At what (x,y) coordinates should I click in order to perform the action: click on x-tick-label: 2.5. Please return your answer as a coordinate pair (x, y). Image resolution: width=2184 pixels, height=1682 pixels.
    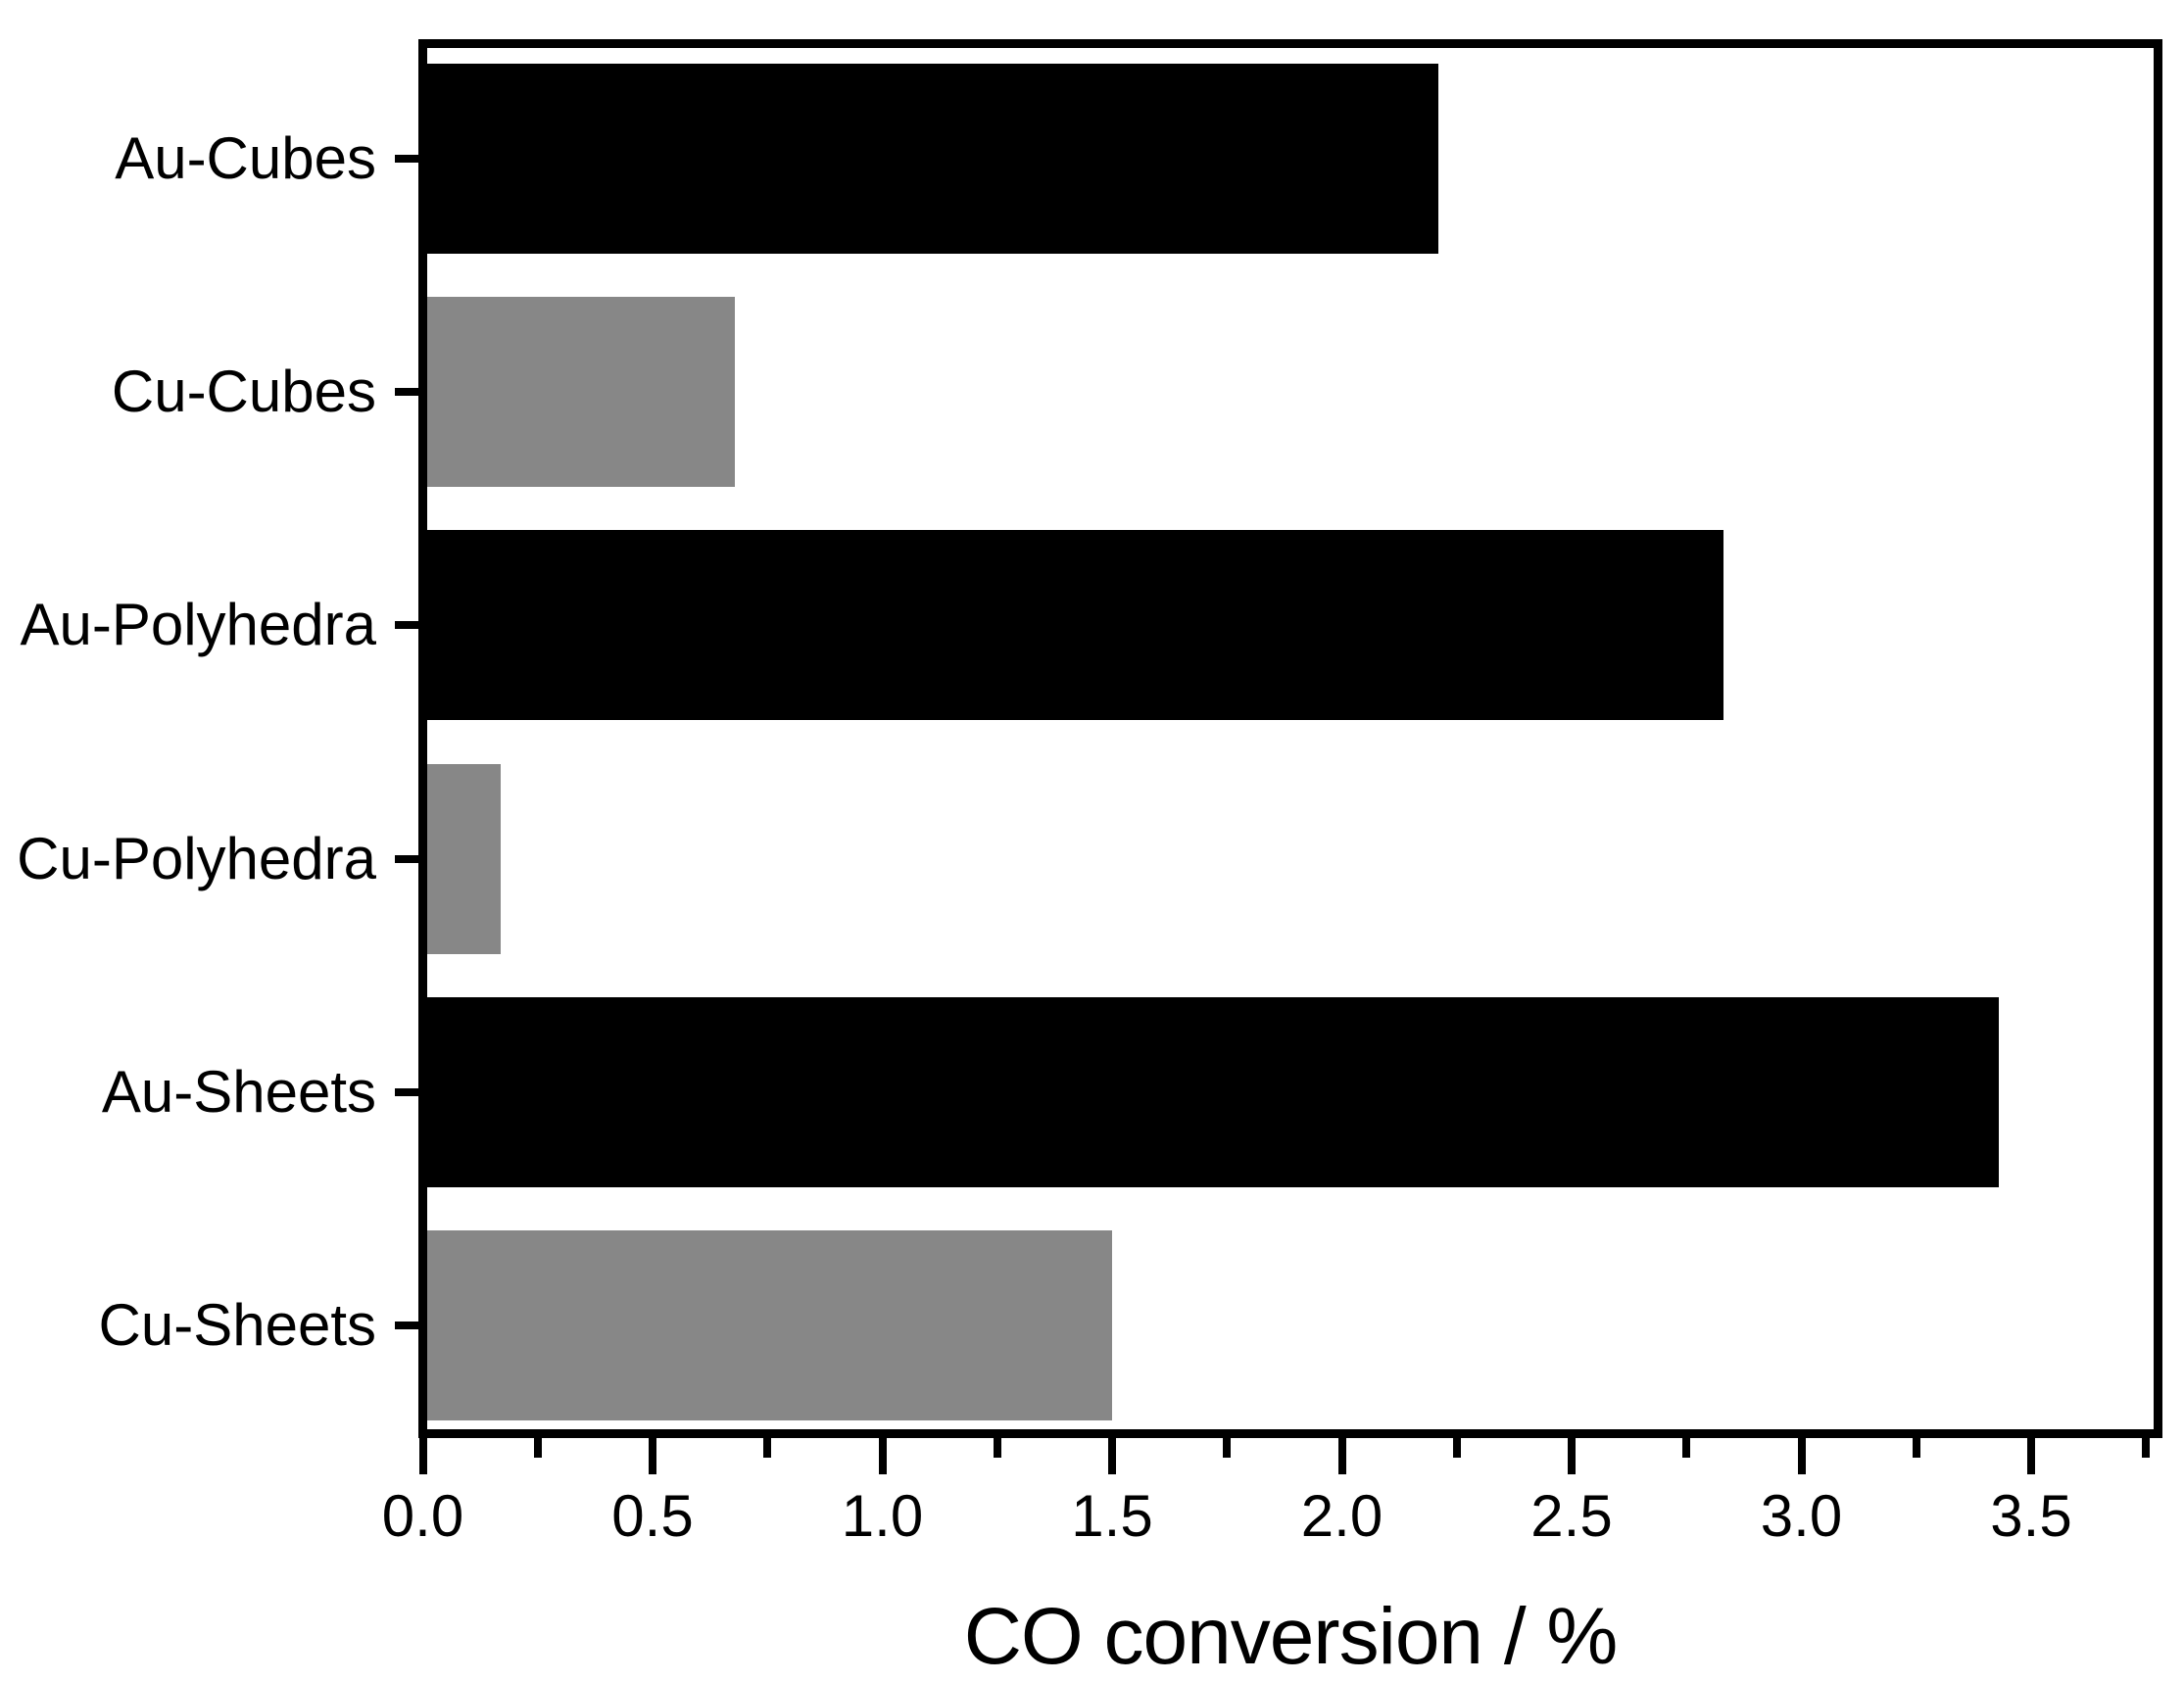
    Looking at the image, I should click on (1571, 1516).